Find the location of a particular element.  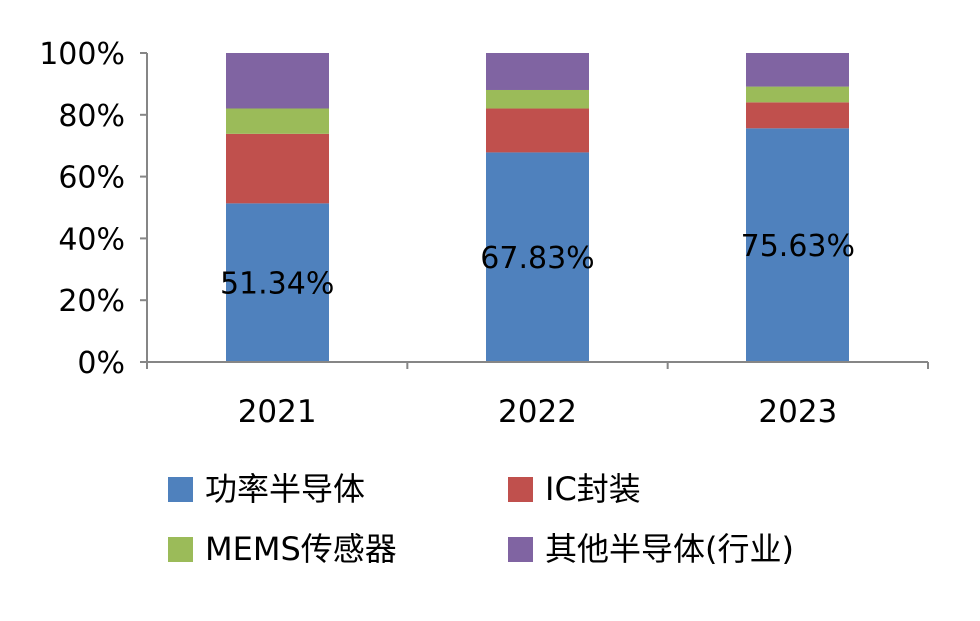

data-label: 67.83% is located at coordinates (537, 258).